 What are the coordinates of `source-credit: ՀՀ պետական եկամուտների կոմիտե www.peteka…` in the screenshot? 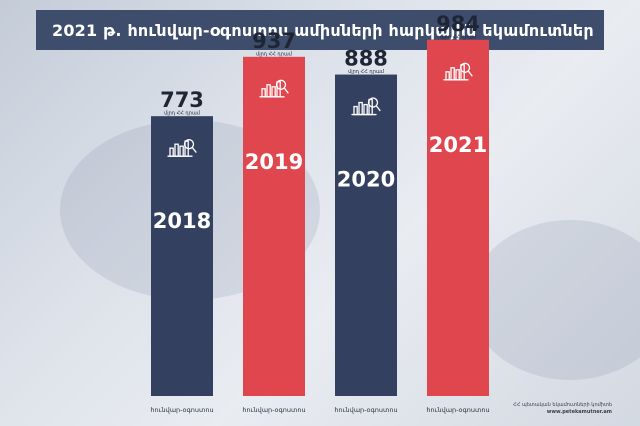 It's located at (562, 409).